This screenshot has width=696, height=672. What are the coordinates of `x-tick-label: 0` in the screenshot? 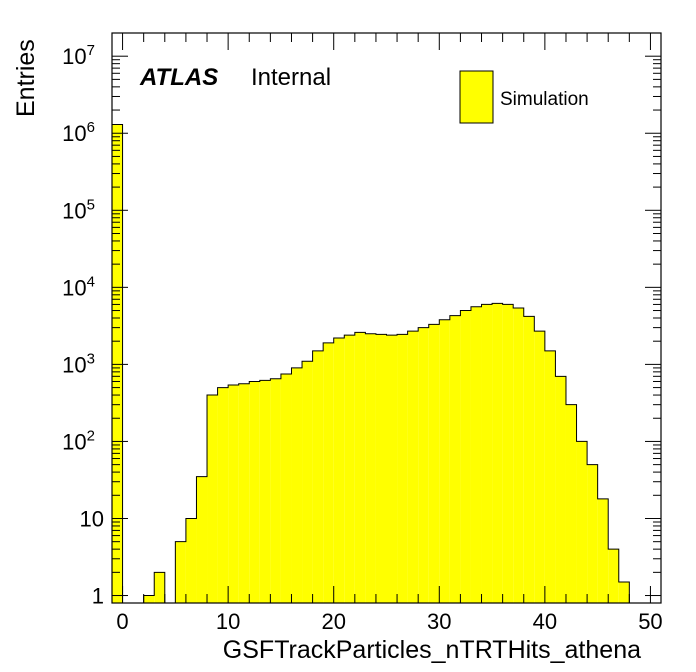 It's located at (122, 621).